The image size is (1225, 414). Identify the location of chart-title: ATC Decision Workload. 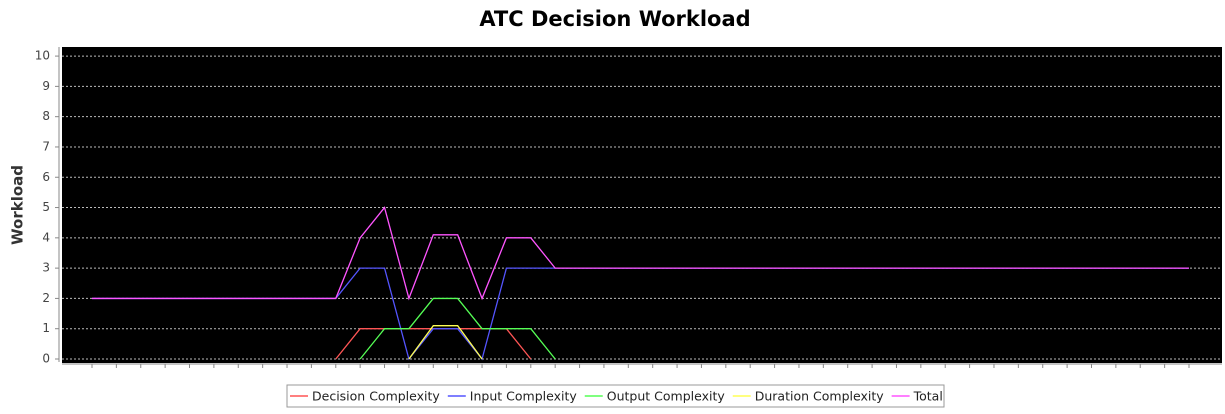
(614, 19).